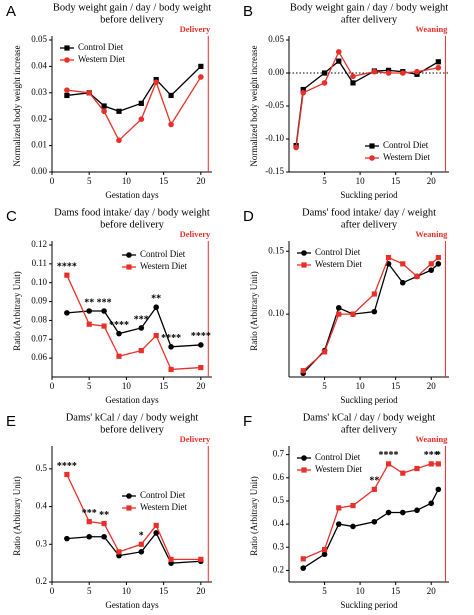 This screenshot has width=474, height=615. What do you see at coordinates (276, 250) in the screenshot?
I see `y-tick-label: 0.15` at bounding box center [276, 250].